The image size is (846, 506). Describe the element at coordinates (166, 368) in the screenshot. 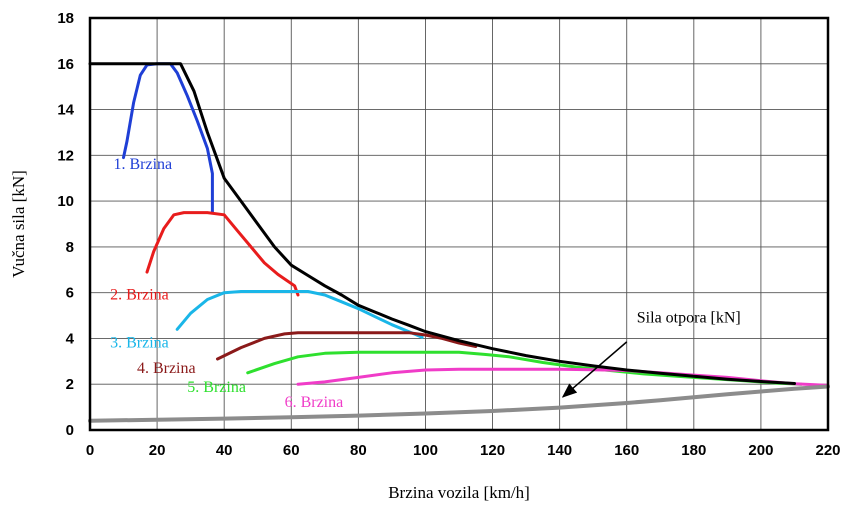

I see `curve-label: 4. Brzina` at that location.